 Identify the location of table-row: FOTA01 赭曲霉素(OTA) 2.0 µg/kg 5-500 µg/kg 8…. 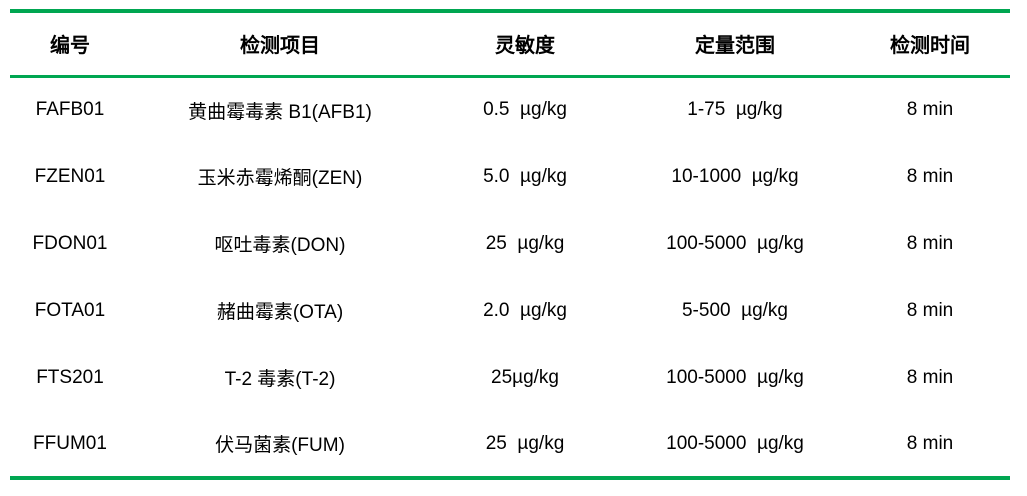
(510, 310).